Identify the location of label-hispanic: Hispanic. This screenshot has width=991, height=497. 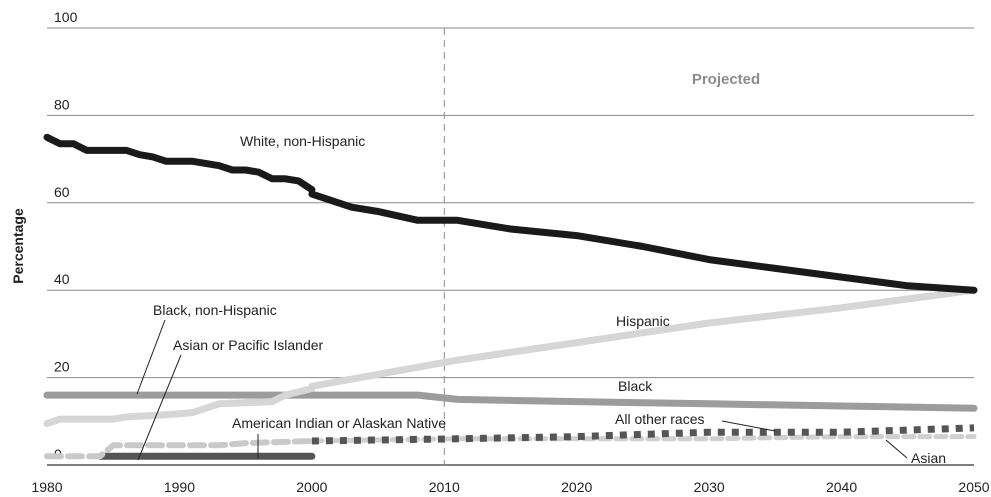
(643, 321).